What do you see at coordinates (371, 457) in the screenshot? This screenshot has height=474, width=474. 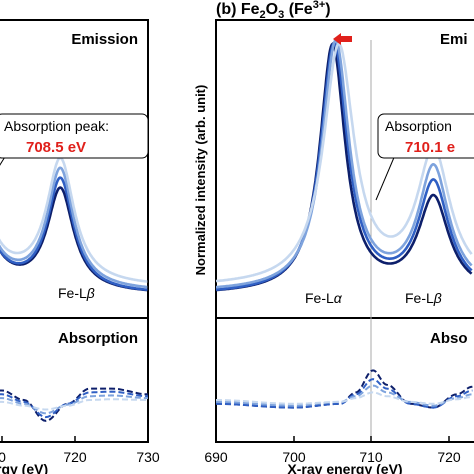 I see `right-x-tick-label: 710` at bounding box center [371, 457].